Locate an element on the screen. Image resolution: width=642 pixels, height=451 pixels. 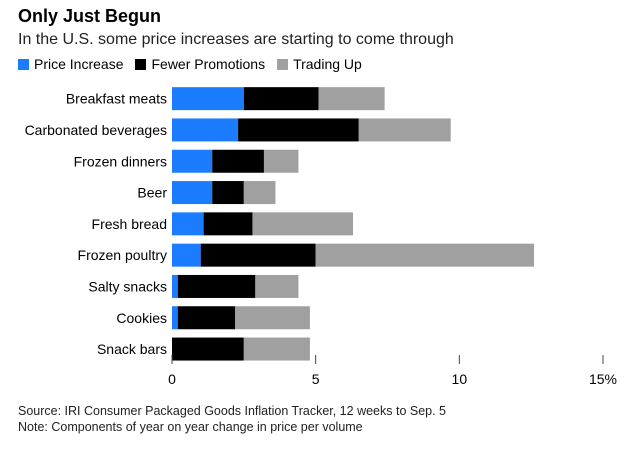
legend-item-fewer-promotions: Fewer Promotions is located at coordinates (200, 64).